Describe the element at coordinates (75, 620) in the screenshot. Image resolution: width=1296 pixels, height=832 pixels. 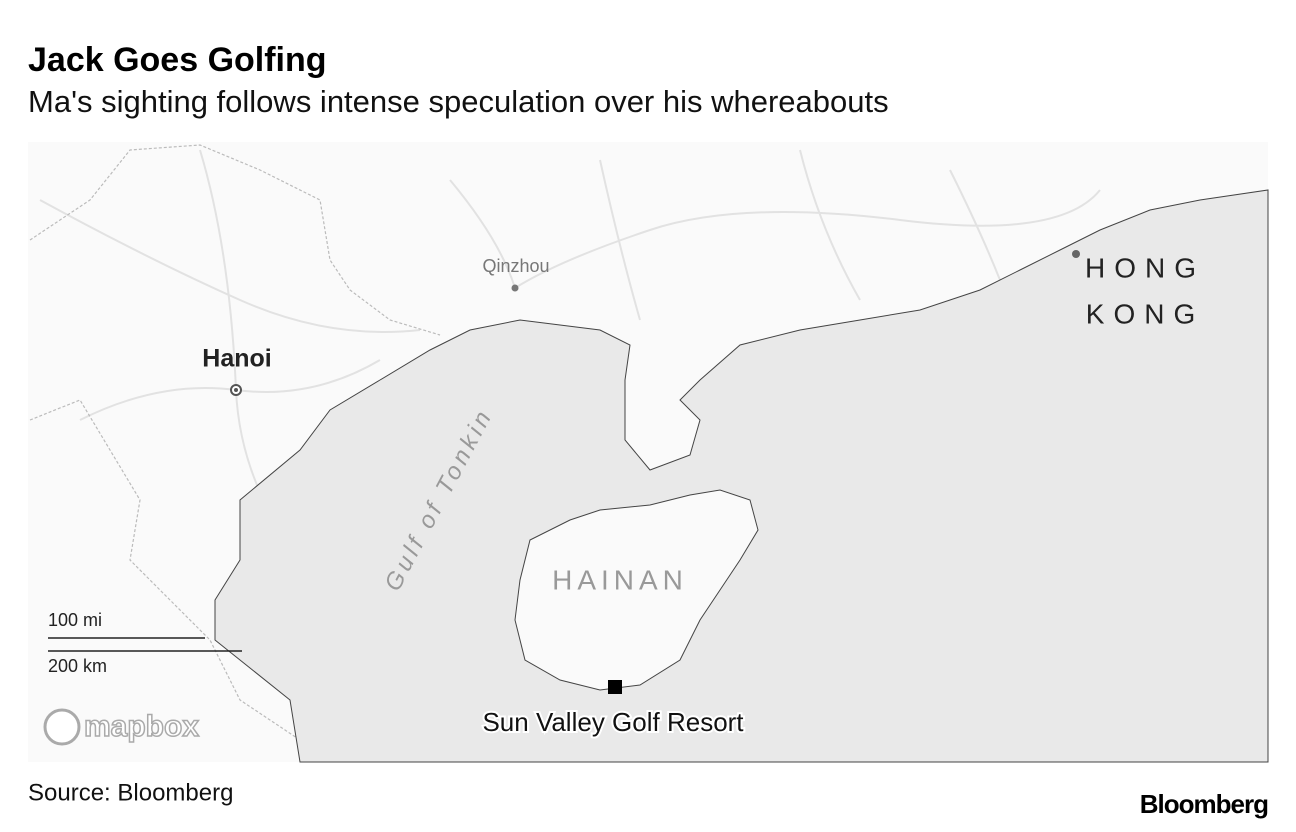
I see `scale-label: 100 mi` at that location.